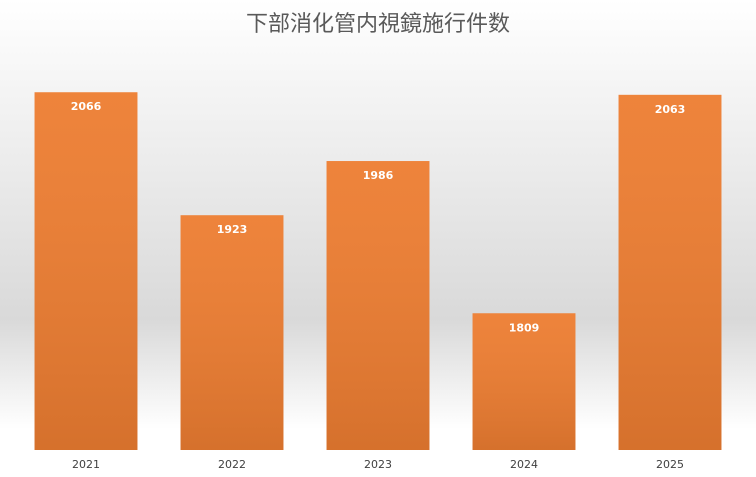 Image resolution: width=756 pixels, height=477 pixels. I want to click on value-label: 1986, so click(378, 175).